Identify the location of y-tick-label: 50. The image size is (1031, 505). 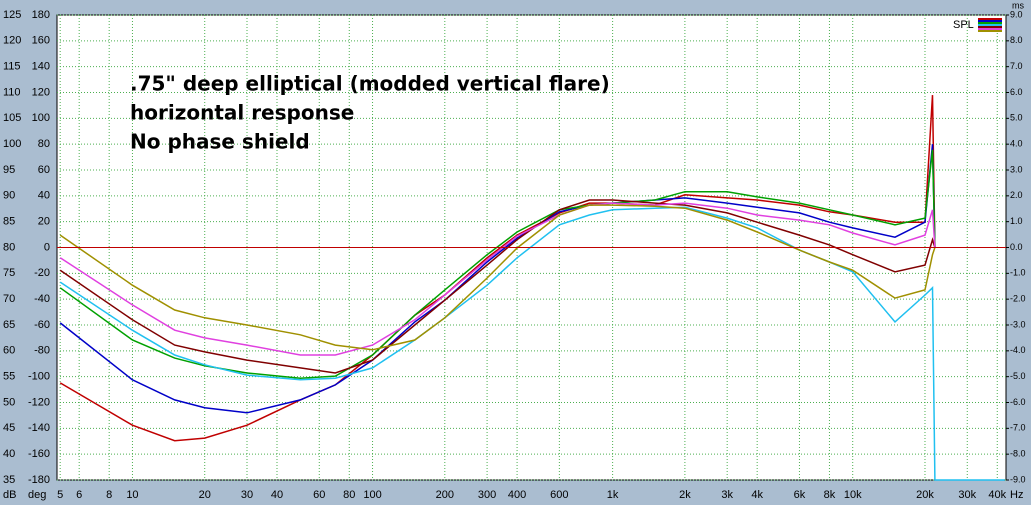
(9, 402).